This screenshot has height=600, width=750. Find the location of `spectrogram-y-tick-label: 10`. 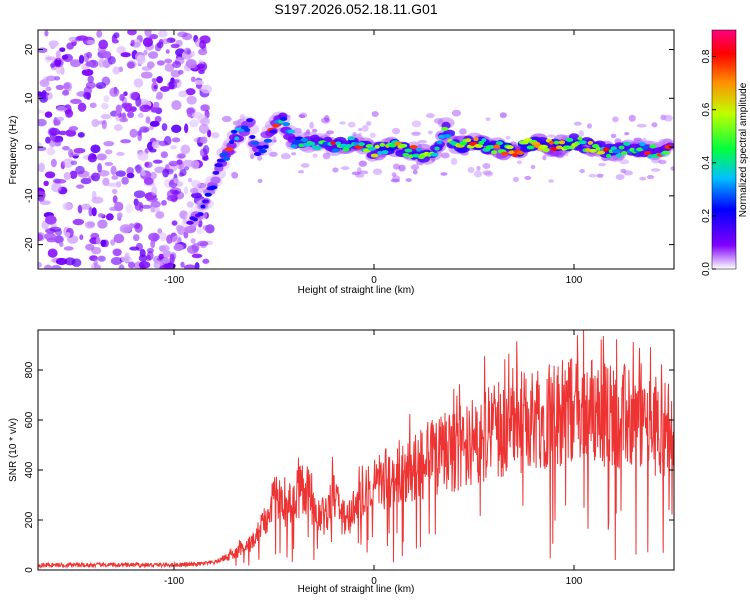

spectrogram-y-tick-label: 10 is located at coordinates (29, 98).